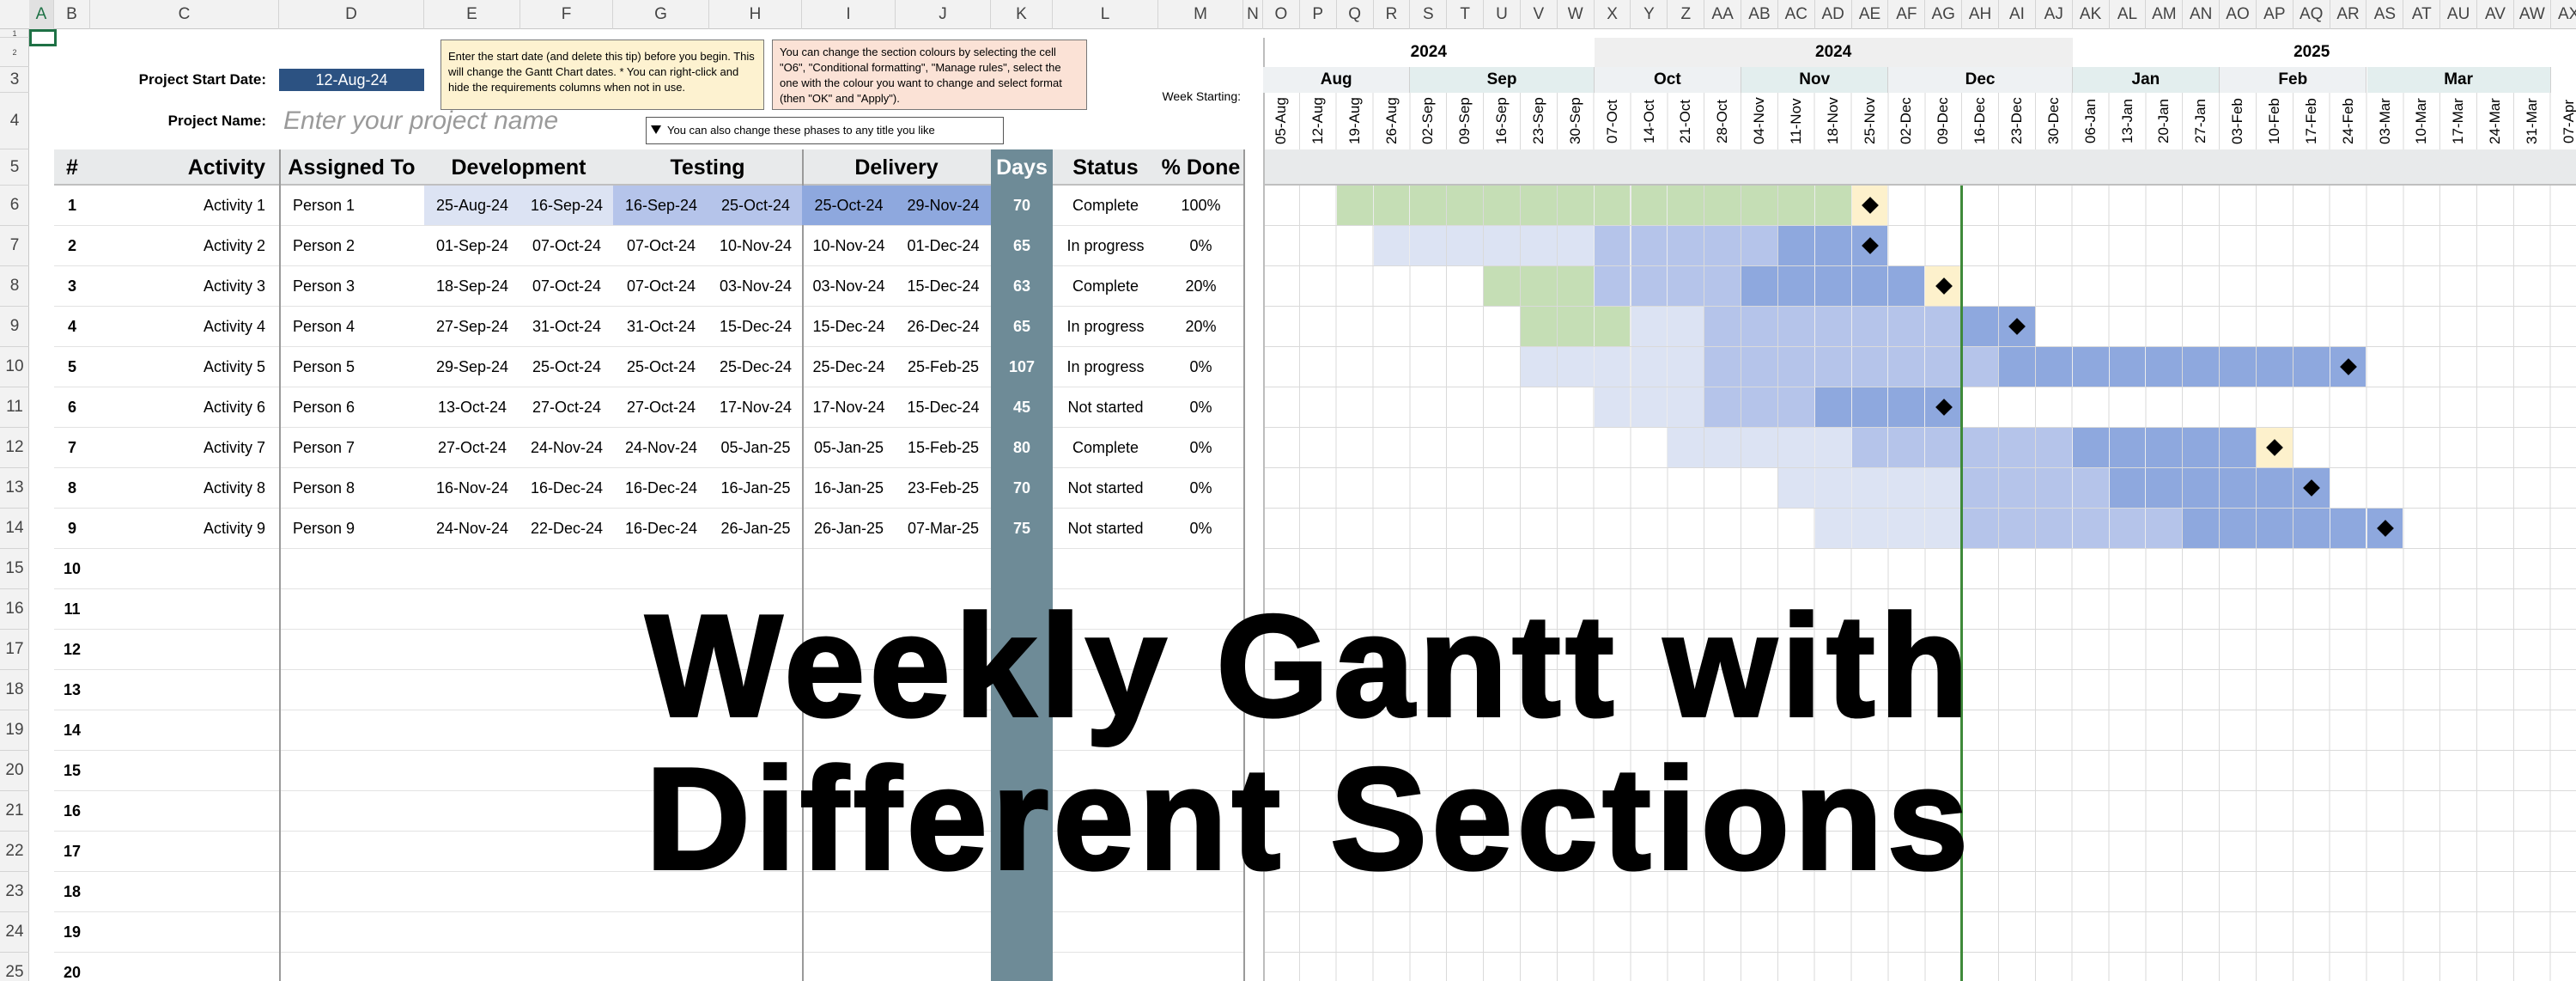 The height and width of the screenshot is (981, 2576). What do you see at coordinates (72, 810) in the screenshot?
I see `table-cell: 16` at bounding box center [72, 810].